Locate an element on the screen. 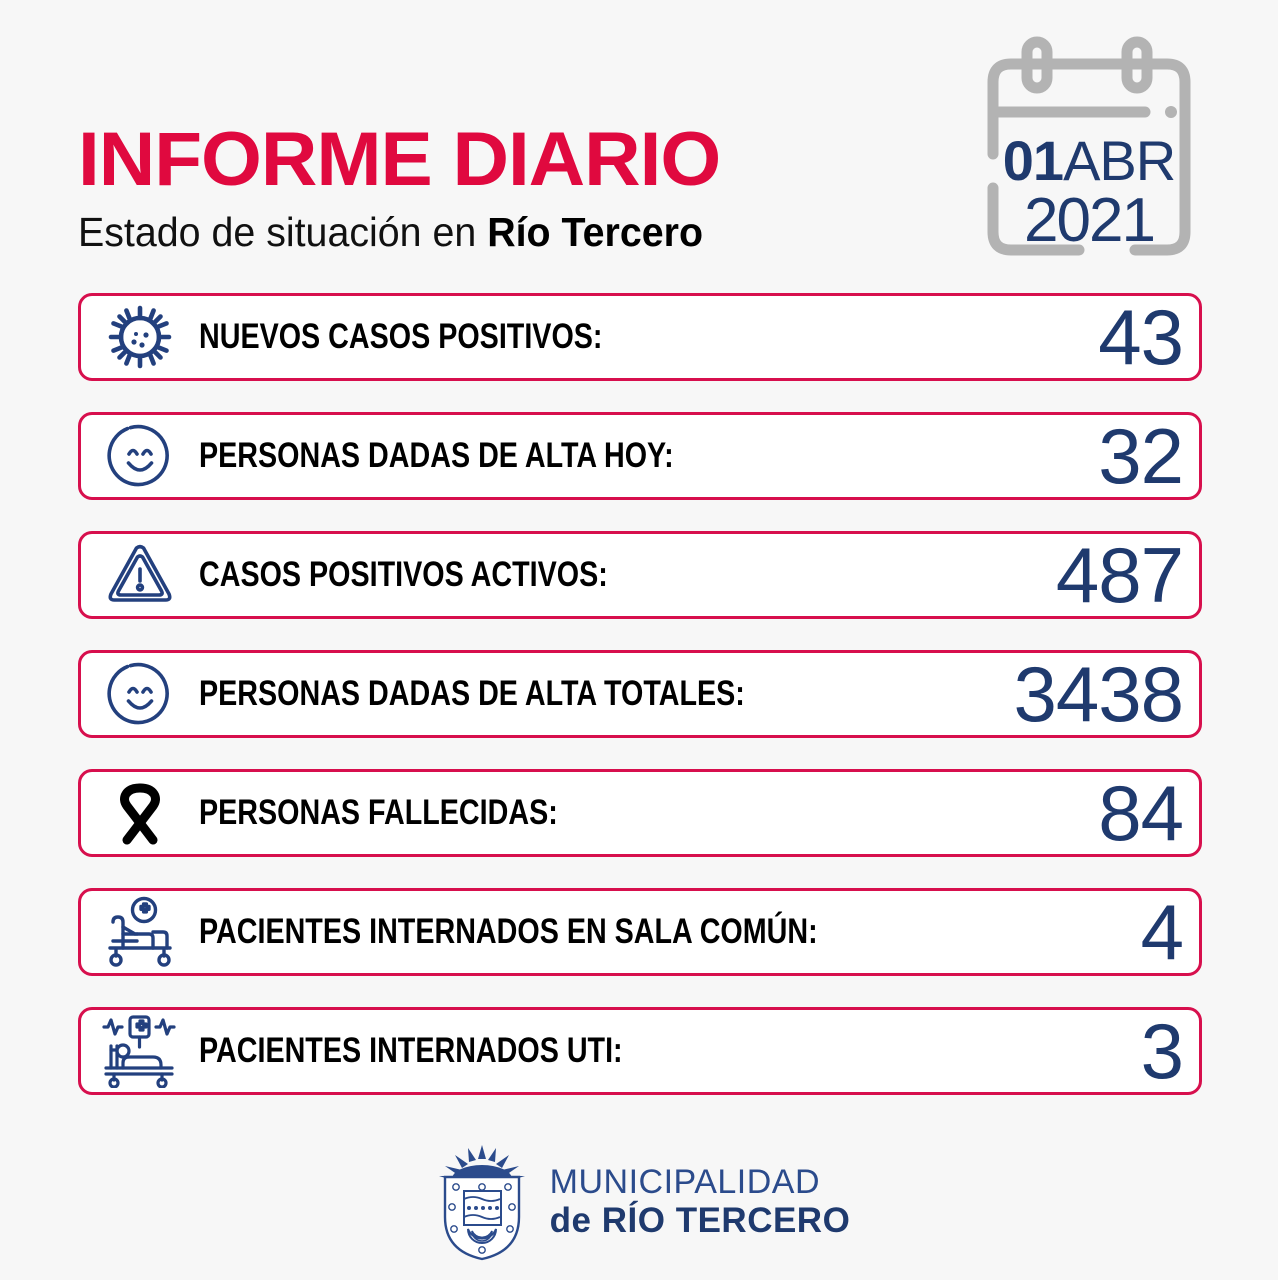 This screenshot has width=1278, height=1280. stat-row-internados-sala-comun: PACIENTES INTERNADOS EN SALA COMÚN: 4 is located at coordinates (640, 932).